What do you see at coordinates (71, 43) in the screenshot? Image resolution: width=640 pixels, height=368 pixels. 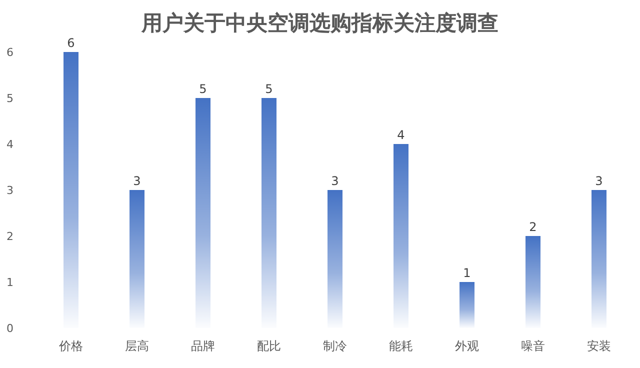 I see `data-label: 6` at bounding box center [71, 43].